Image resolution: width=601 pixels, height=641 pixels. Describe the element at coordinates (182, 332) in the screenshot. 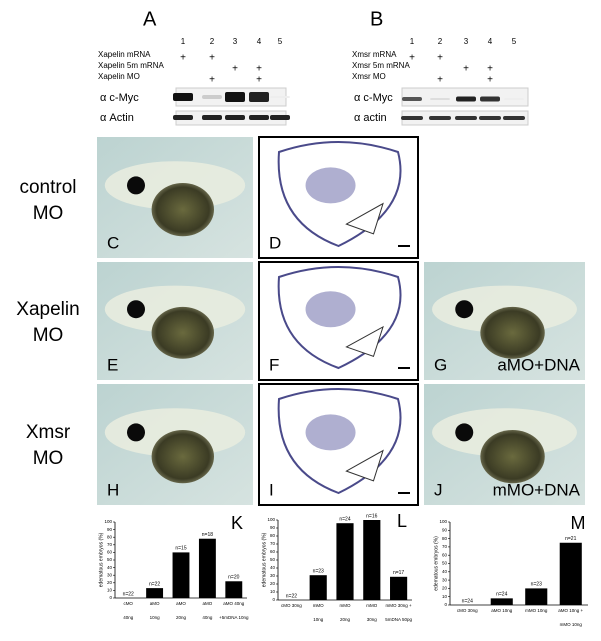

I see `embryo-yolk` at that location.